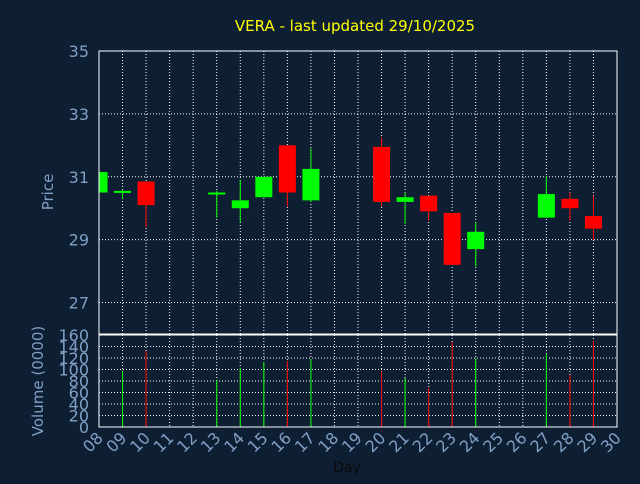  I want to click on volume-tick-label: 120, so click(73, 358).